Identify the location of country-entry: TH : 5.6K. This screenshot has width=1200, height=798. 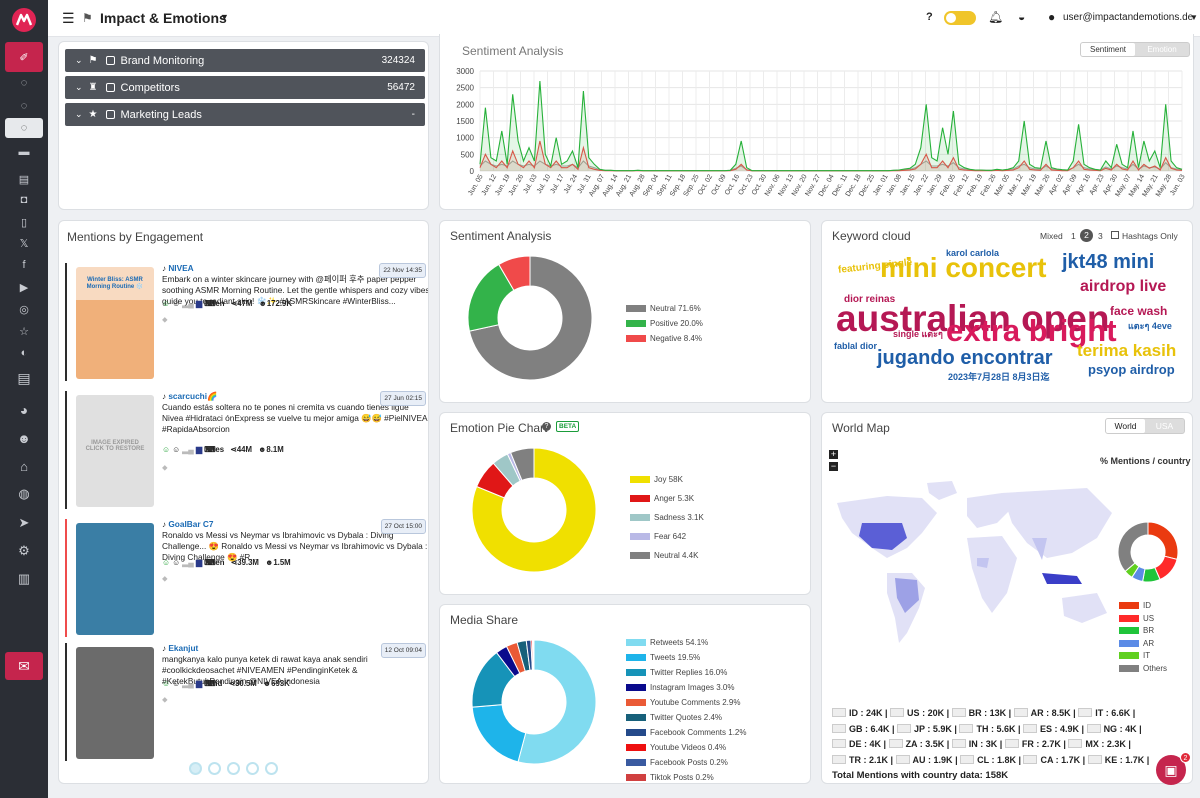
(987, 728).